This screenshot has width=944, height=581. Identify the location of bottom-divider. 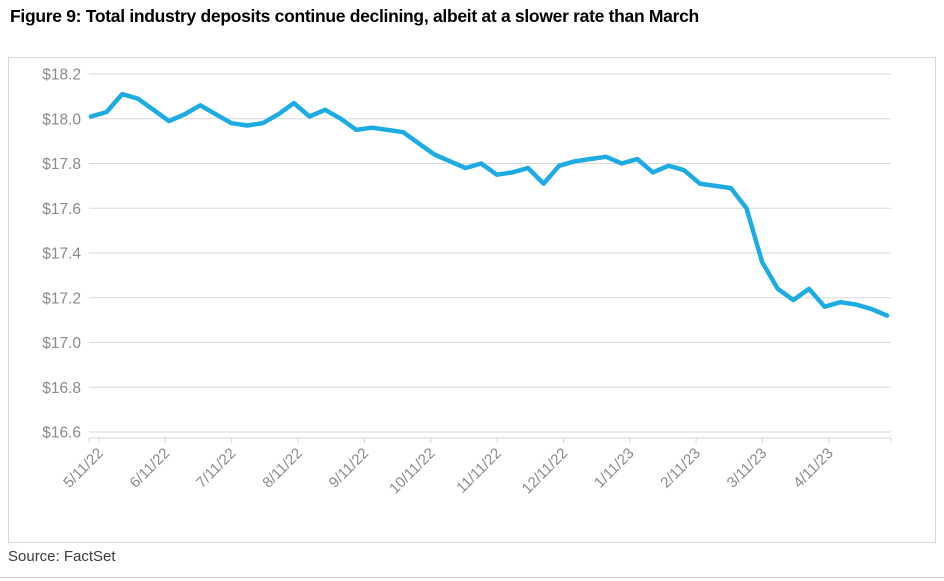
(472, 577).